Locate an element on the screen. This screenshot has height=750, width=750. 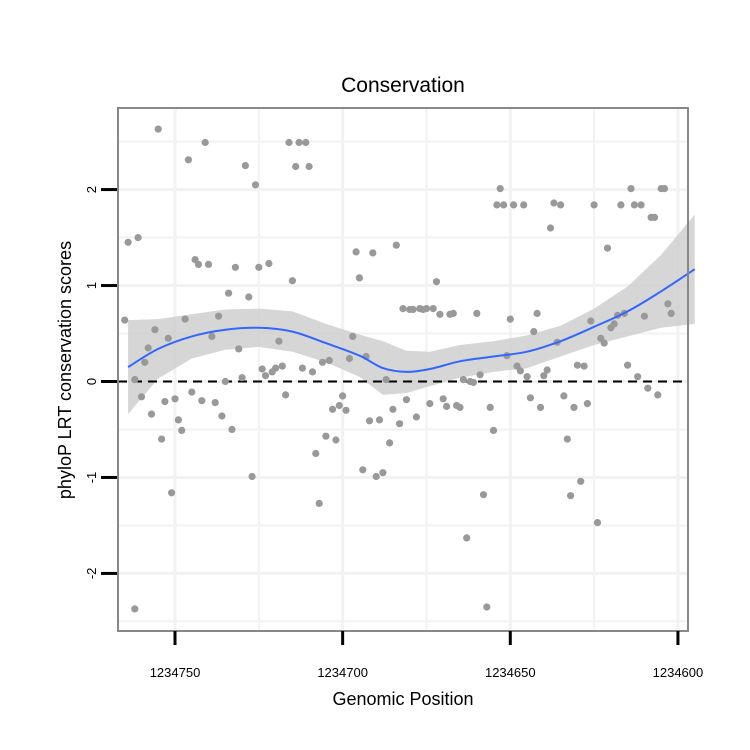
x-axis-title: Genomic Position is located at coordinates (402, 699).